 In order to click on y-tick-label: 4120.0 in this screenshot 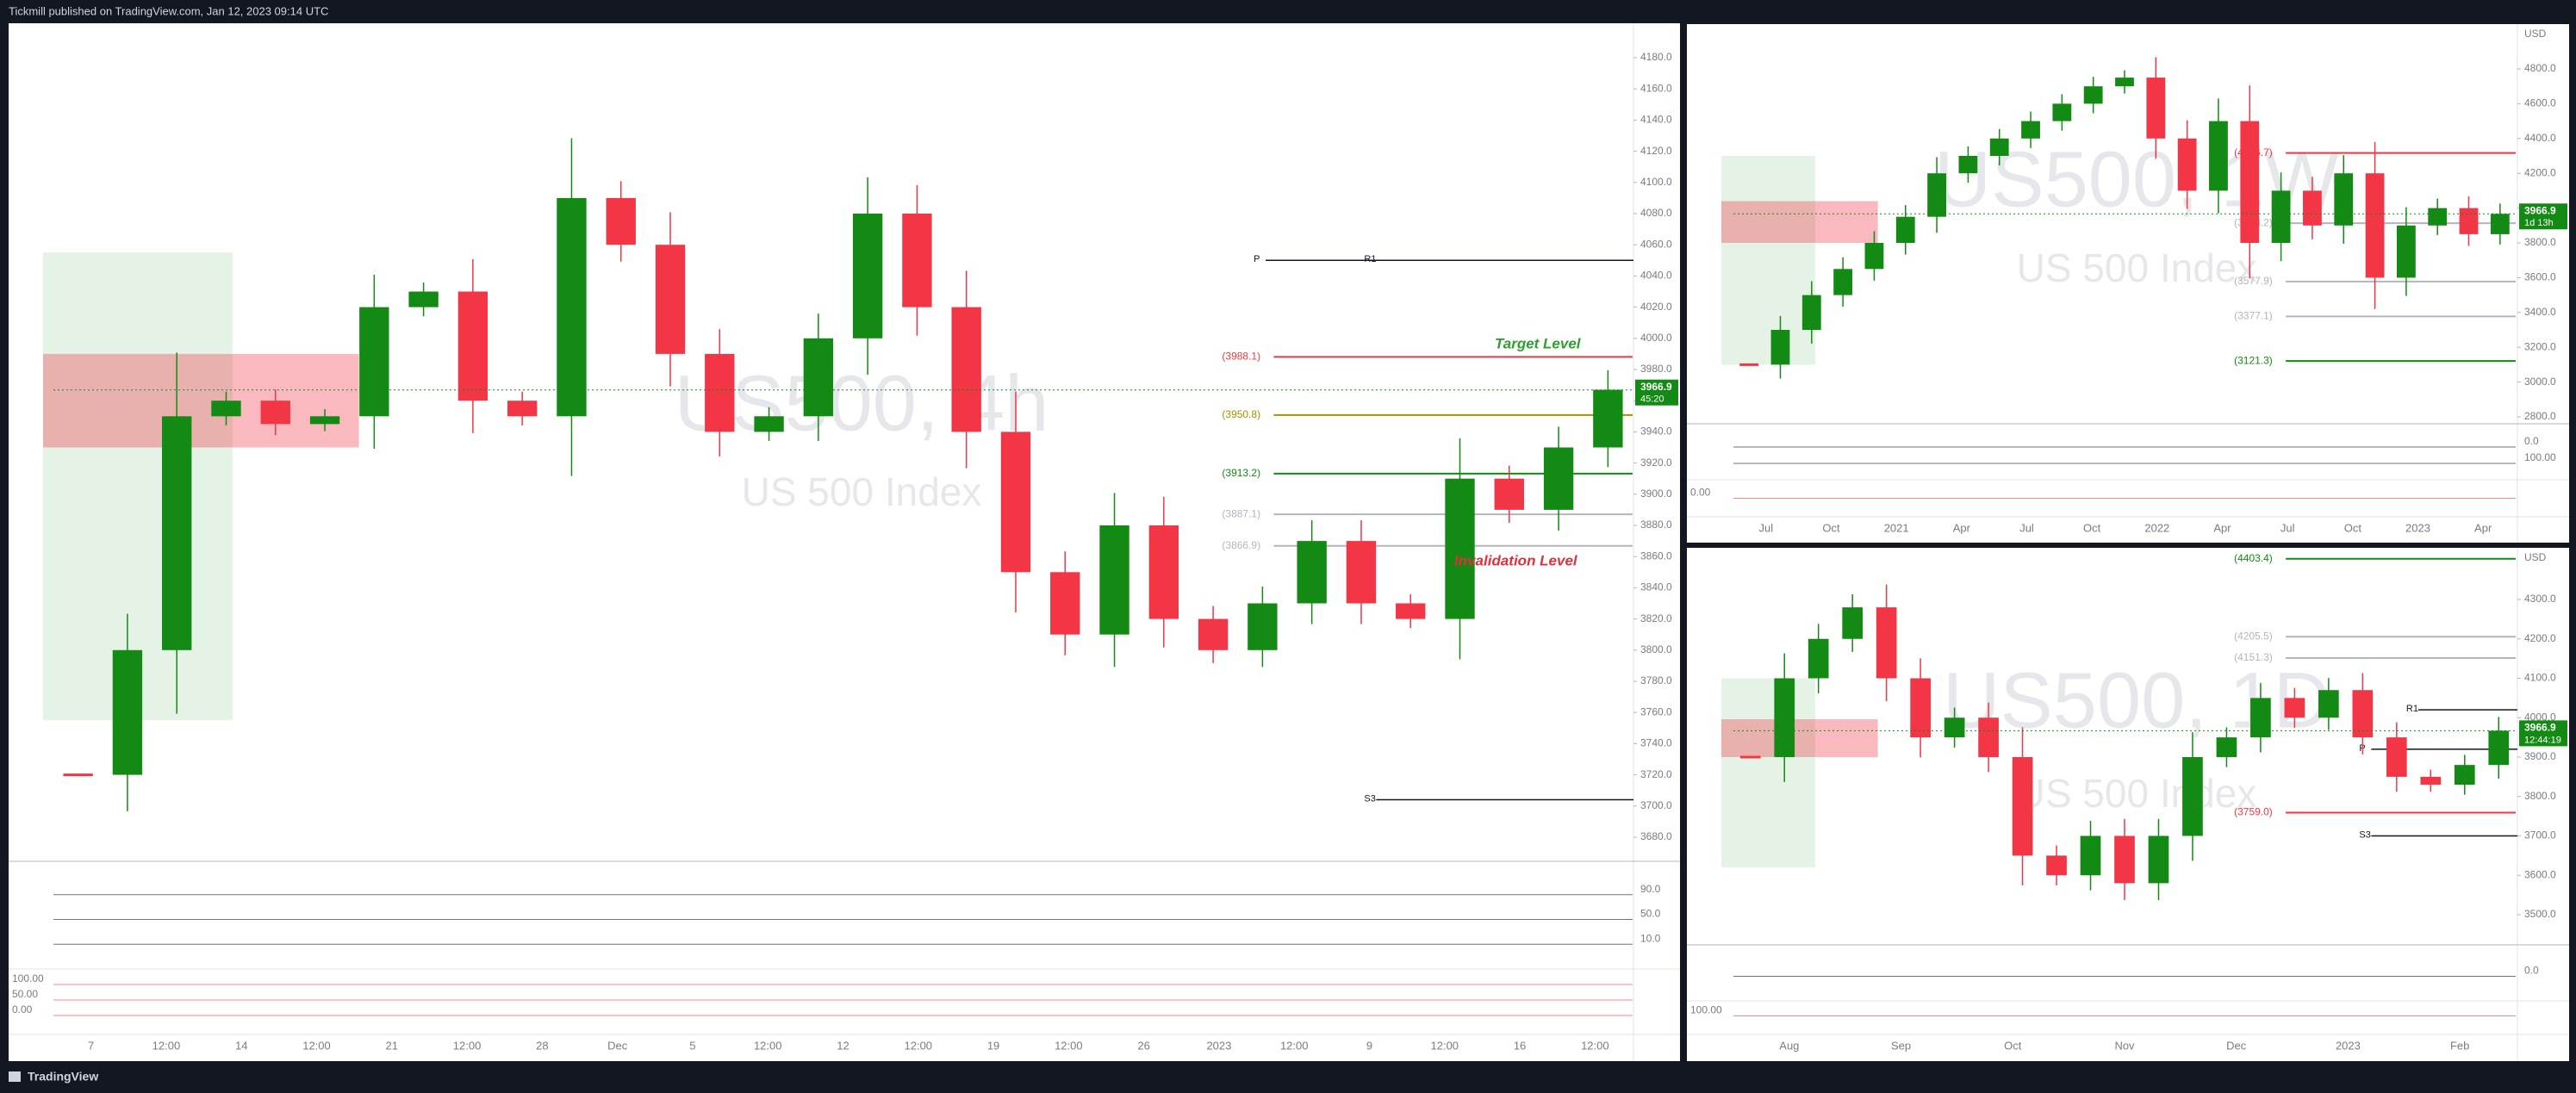, I will do `click(1656, 151)`.